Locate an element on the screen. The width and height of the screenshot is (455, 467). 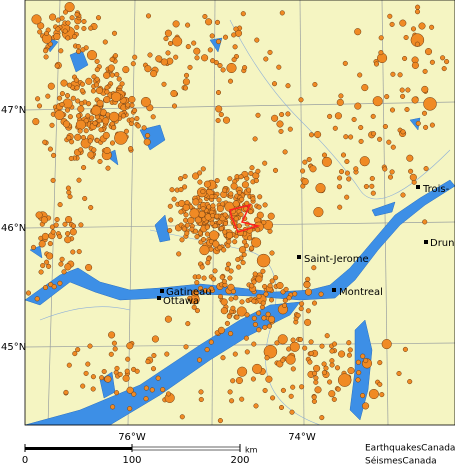
latitude-label: 47°N is located at coordinates (13, 110).